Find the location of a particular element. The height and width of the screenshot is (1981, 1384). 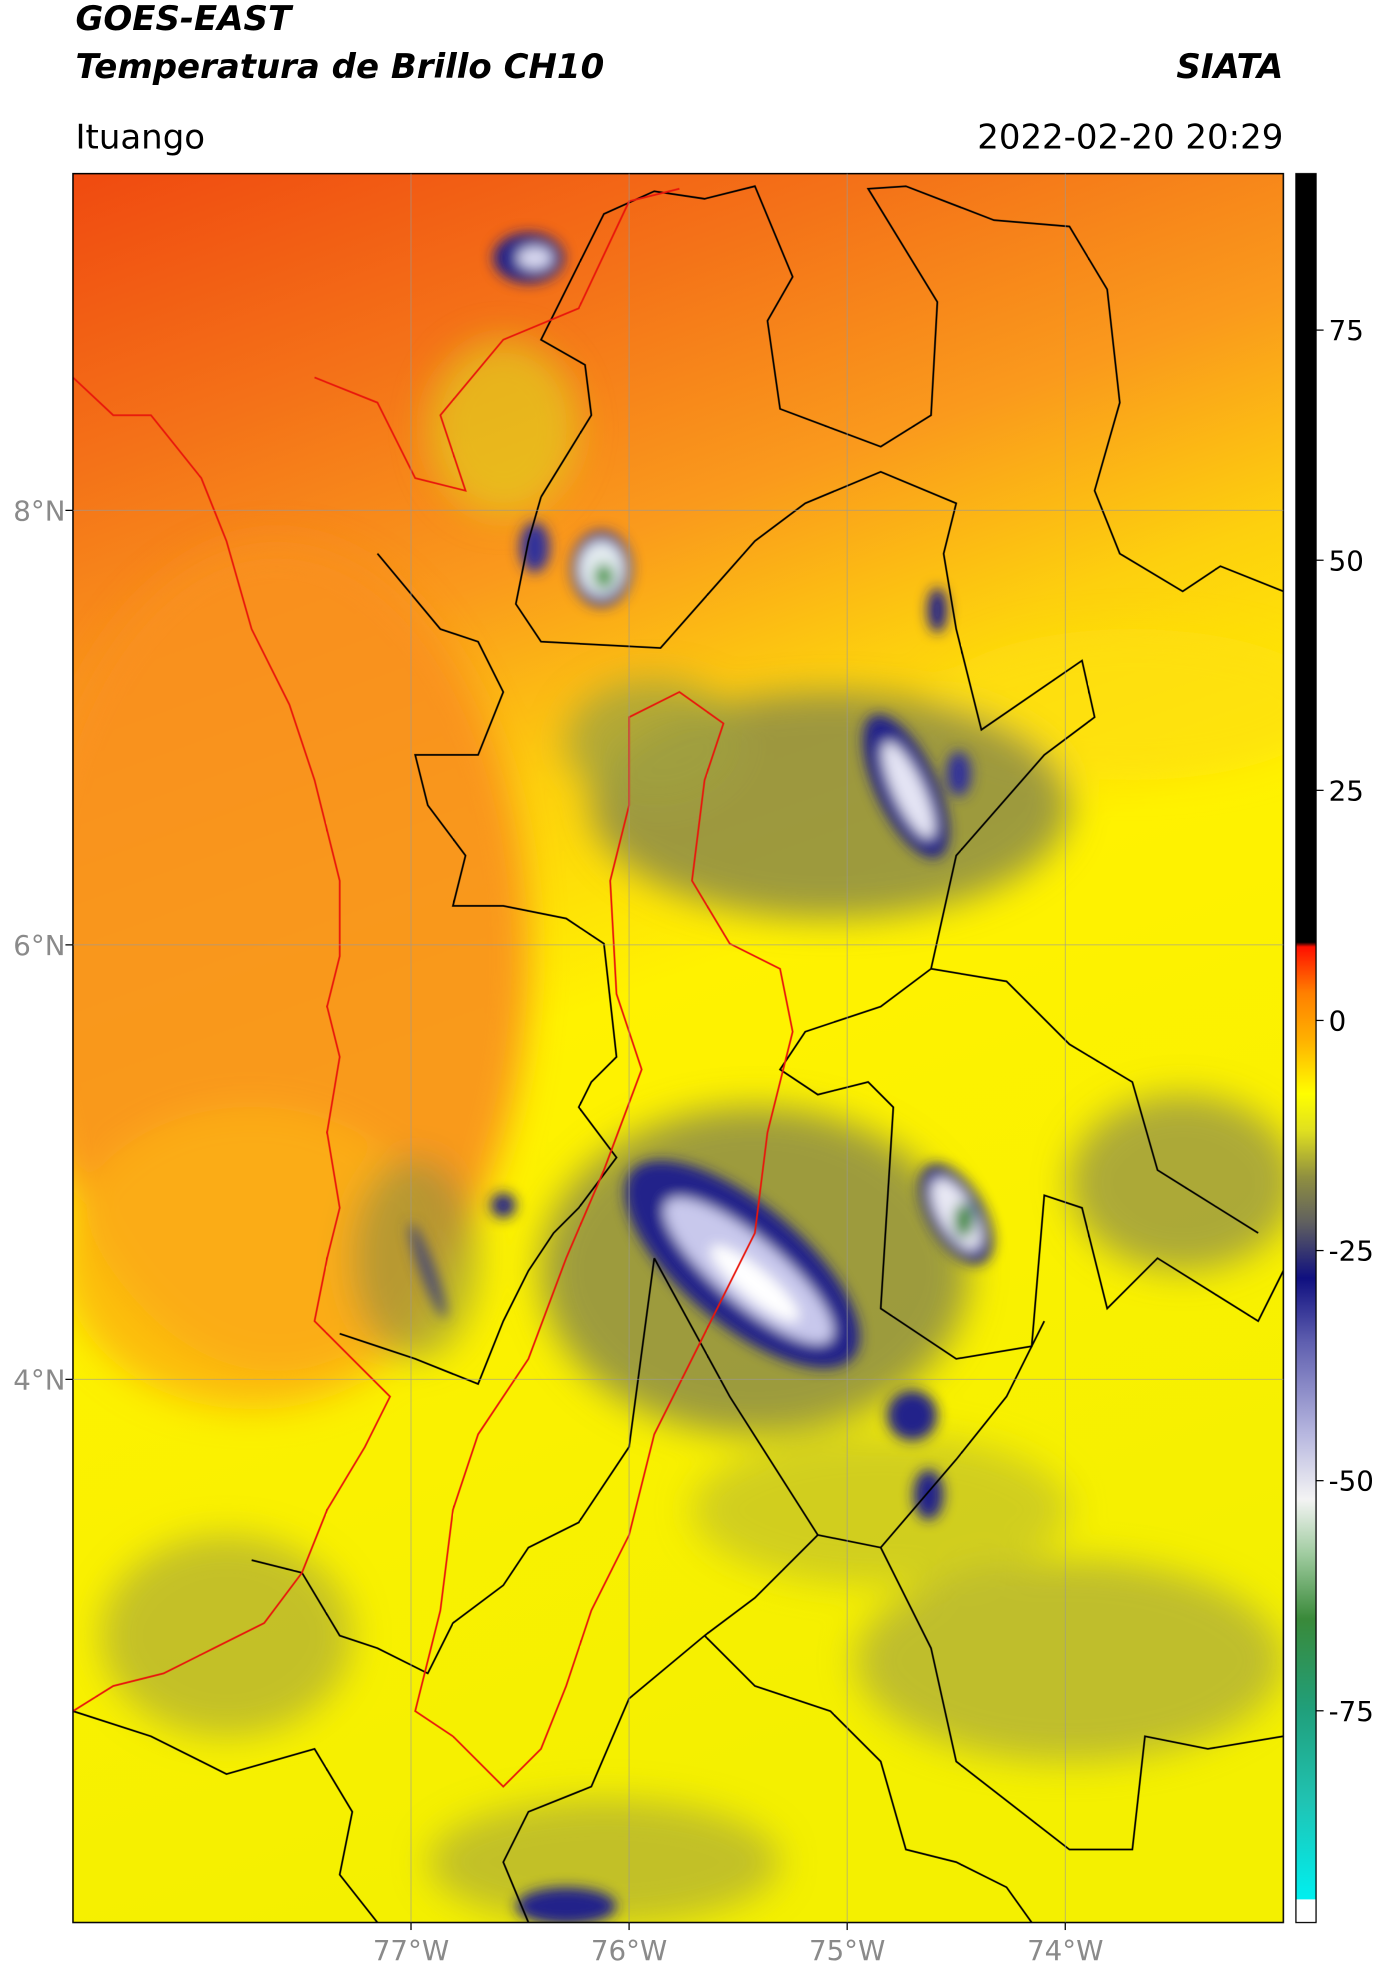

source: SIATA is located at coordinates (1229, 67).